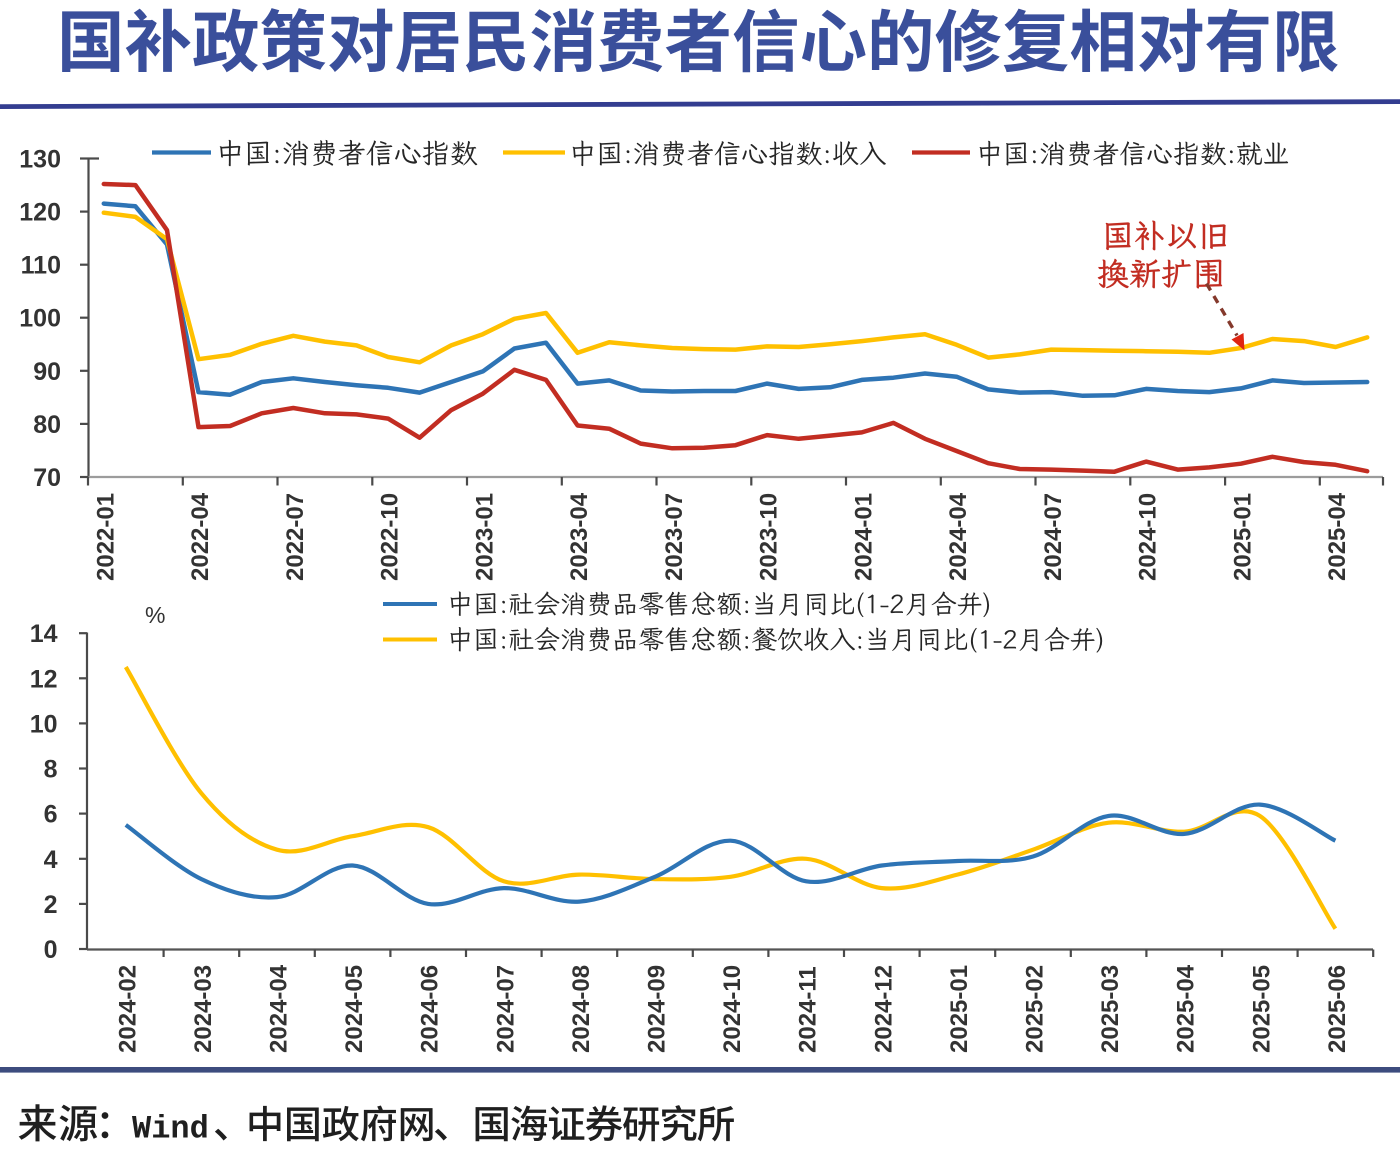  Describe the element at coordinates (47, 425) in the screenshot. I see `svg-text: 80` at that location.